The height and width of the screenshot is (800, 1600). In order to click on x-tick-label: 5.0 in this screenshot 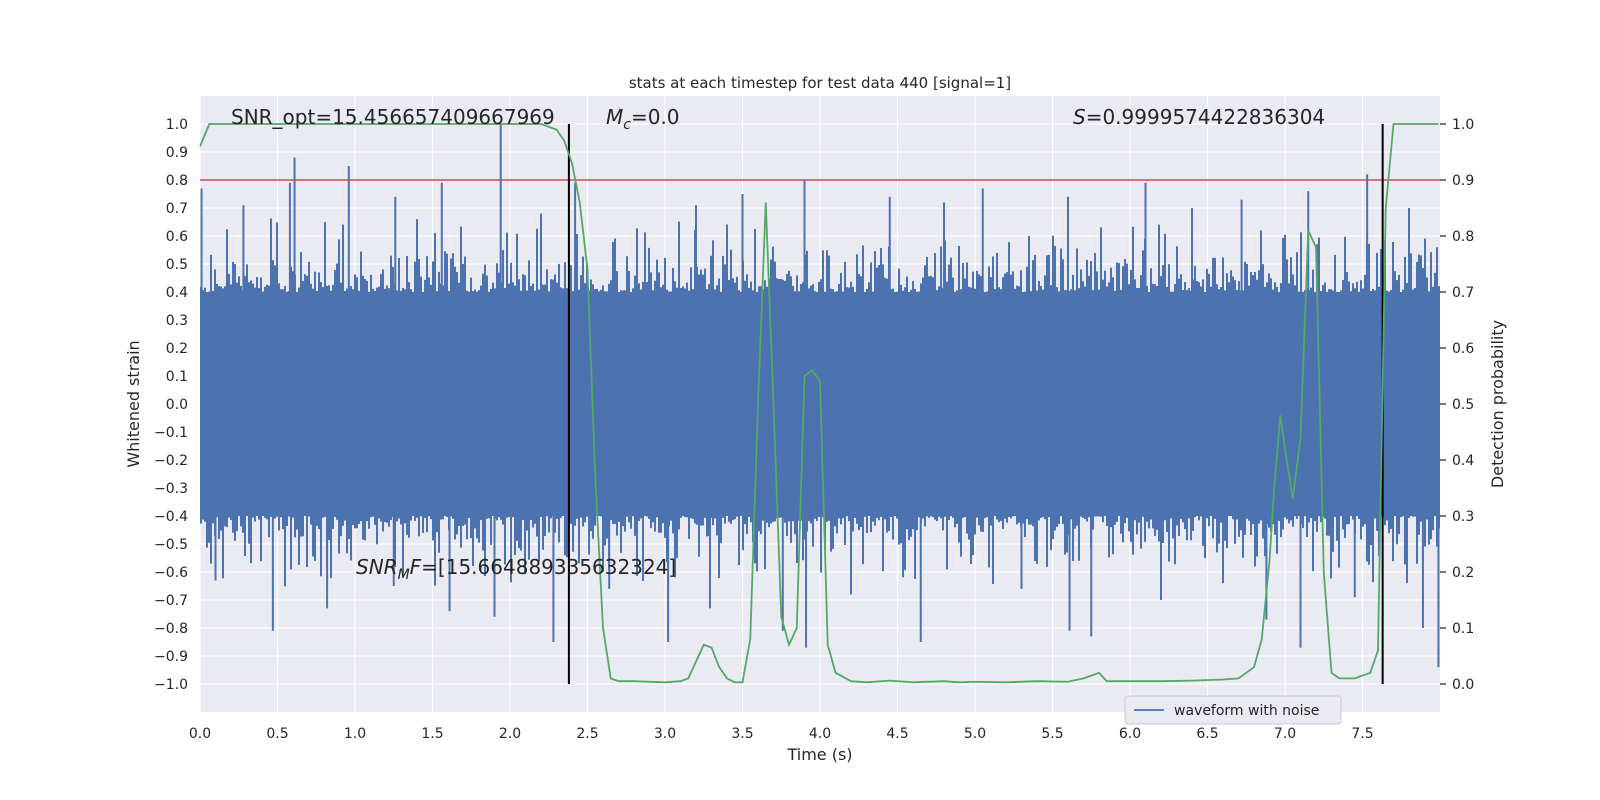, I will do `click(975, 734)`.